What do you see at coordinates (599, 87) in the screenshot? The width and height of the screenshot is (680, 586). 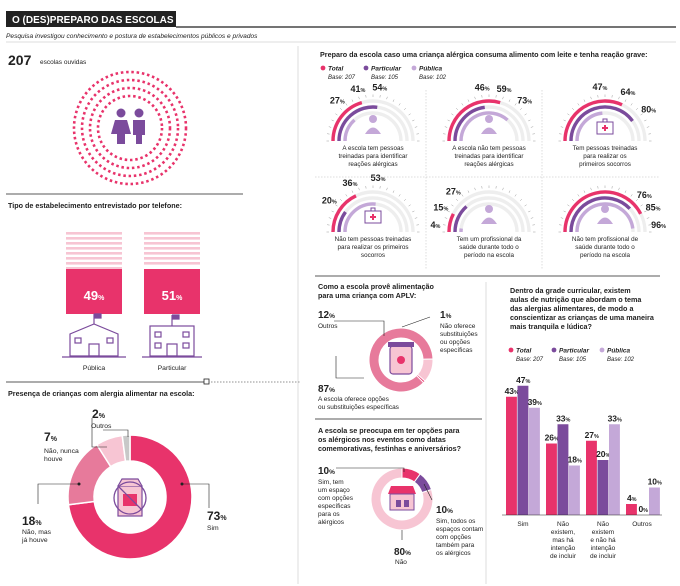 I see `gauge-value-publica: 47%` at bounding box center [599, 87].